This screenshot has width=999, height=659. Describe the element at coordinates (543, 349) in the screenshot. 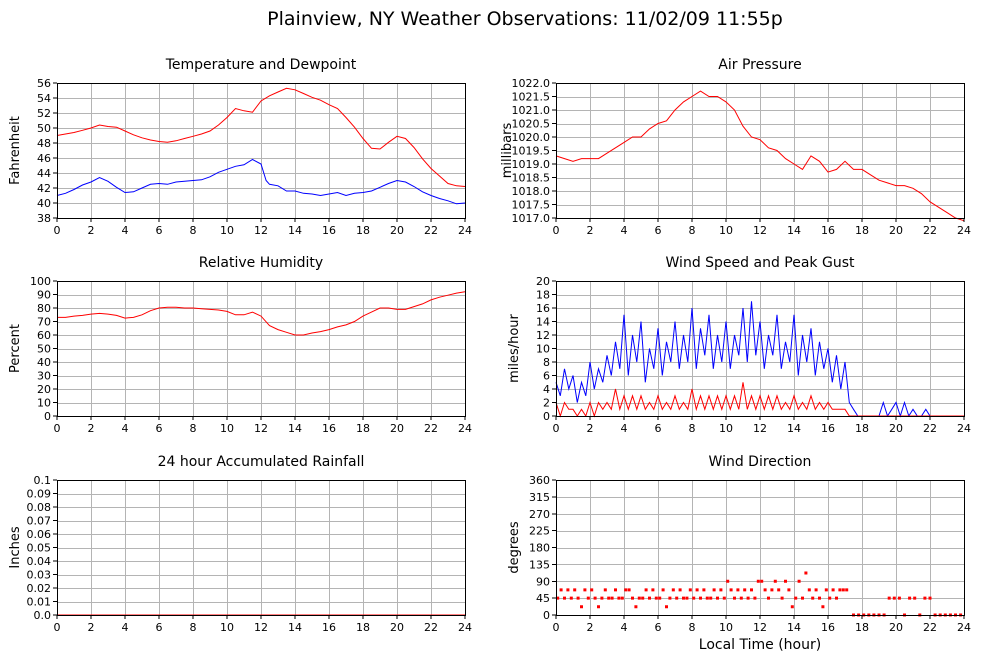

I see `y-tick-label: 10` at that location.